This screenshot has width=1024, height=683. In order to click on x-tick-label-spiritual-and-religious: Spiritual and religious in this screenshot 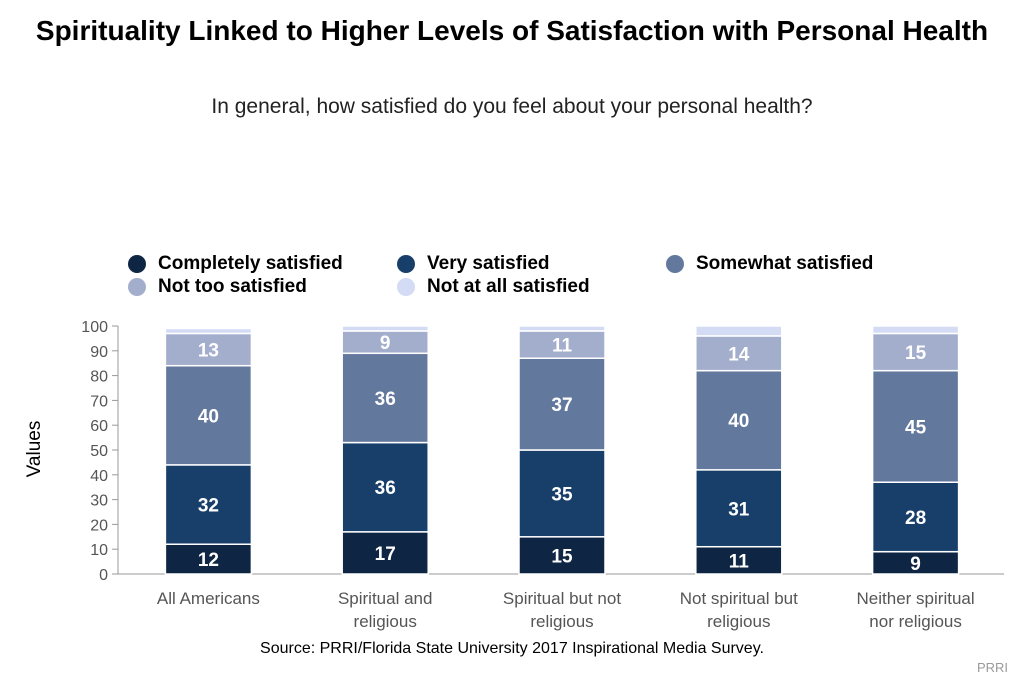, I will do `click(385, 610)`.